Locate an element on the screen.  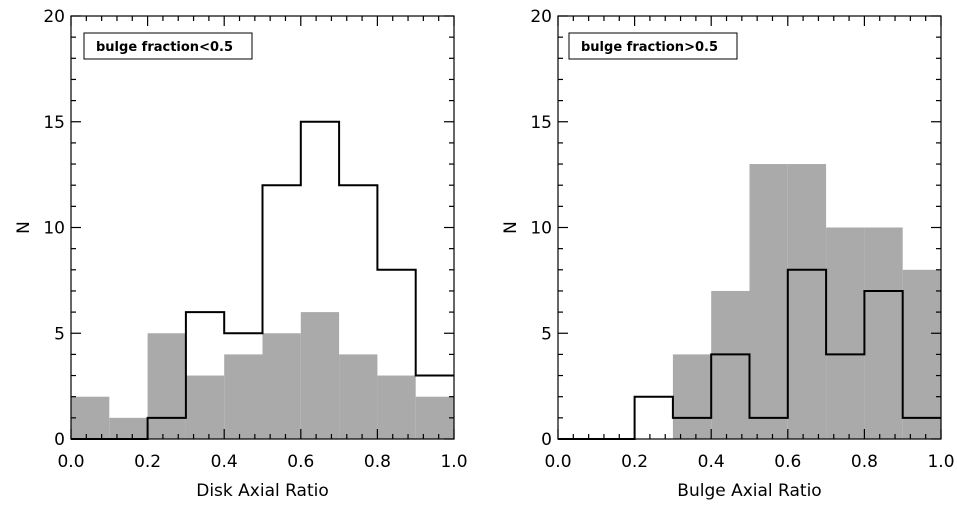
x-axis-title: Bulge Axial Ratio is located at coordinates (749, 491).